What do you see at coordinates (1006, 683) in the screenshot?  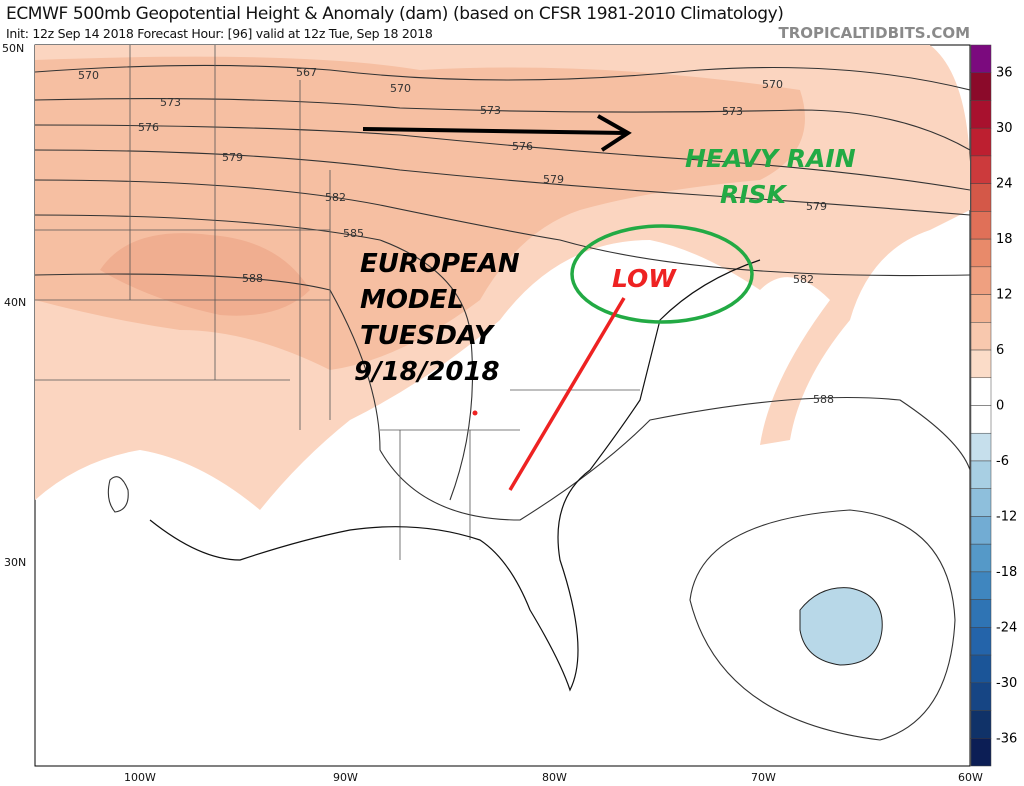 I see `colorbar-label: -30` at bounding box center [1006, 683].